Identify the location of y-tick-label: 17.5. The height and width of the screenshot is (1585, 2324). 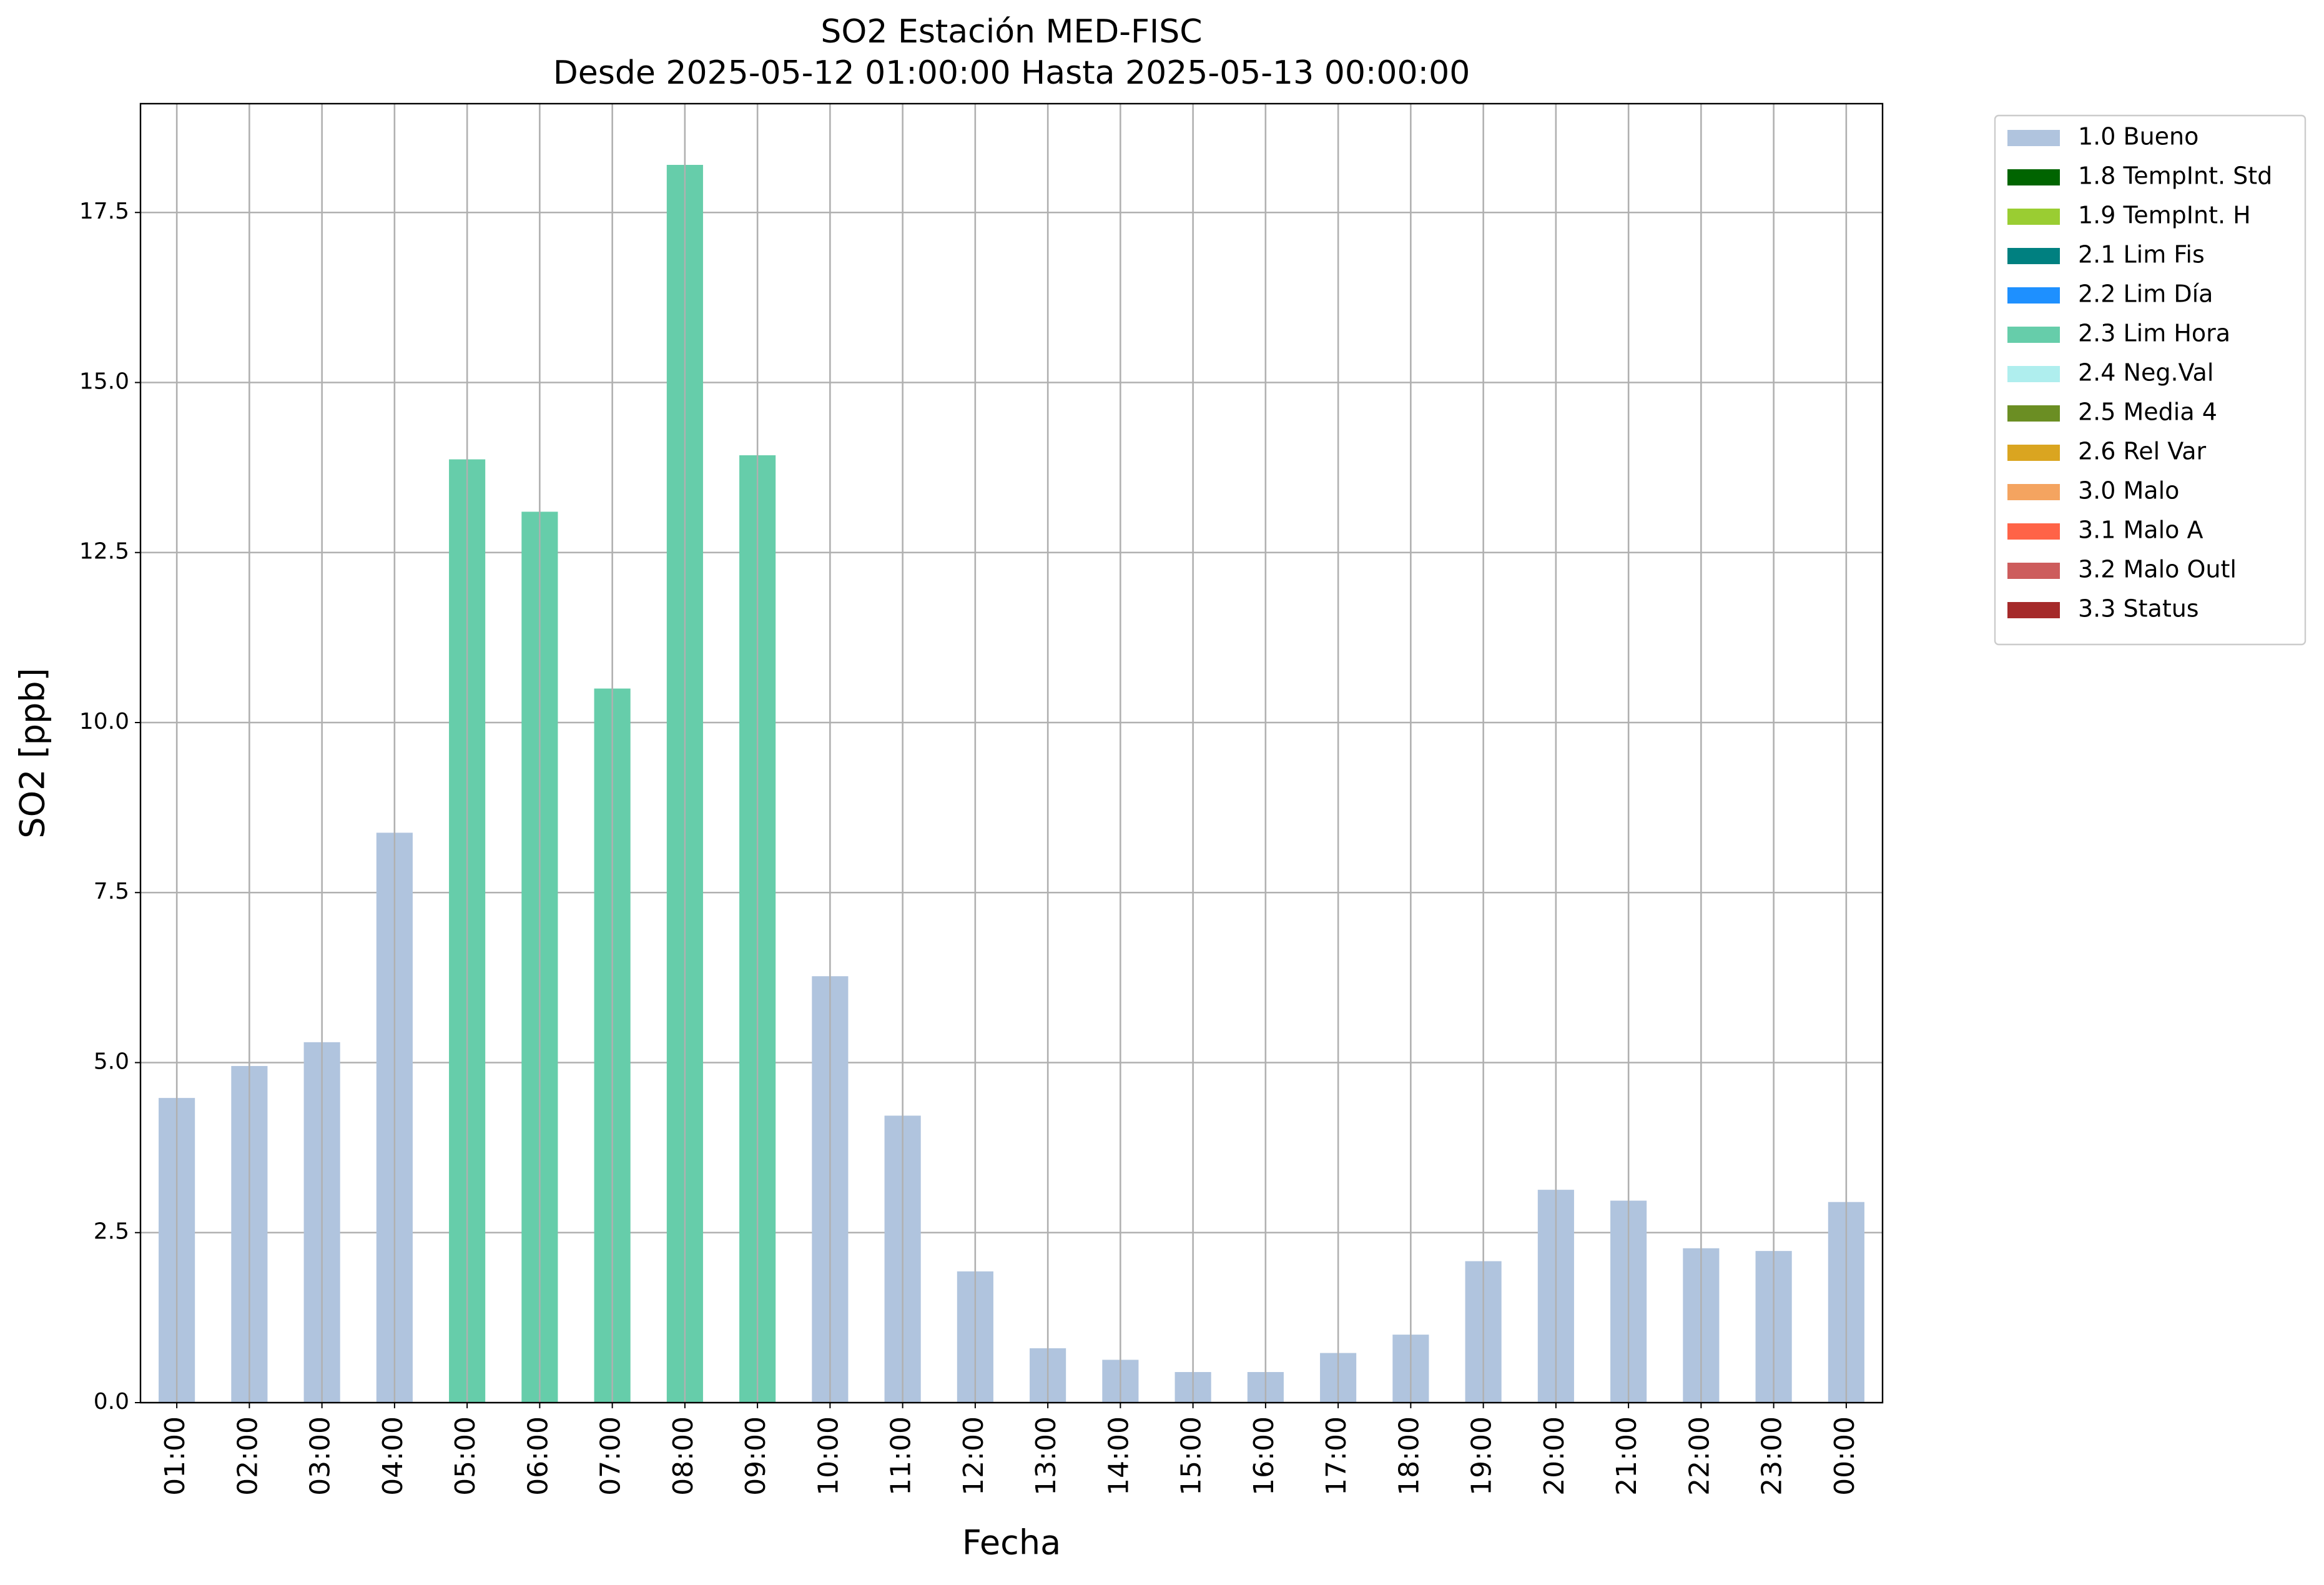
(104, 211).